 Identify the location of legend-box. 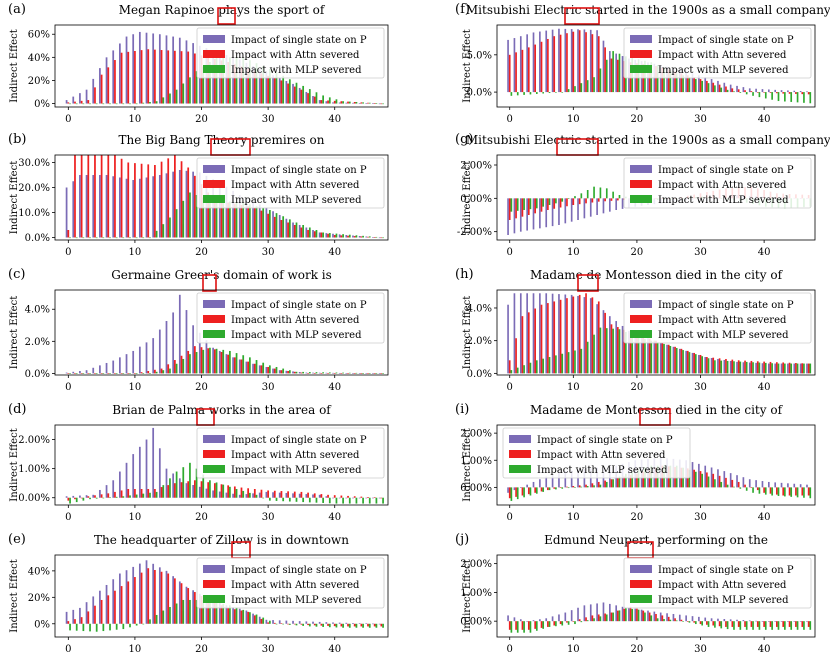
(717, 583).